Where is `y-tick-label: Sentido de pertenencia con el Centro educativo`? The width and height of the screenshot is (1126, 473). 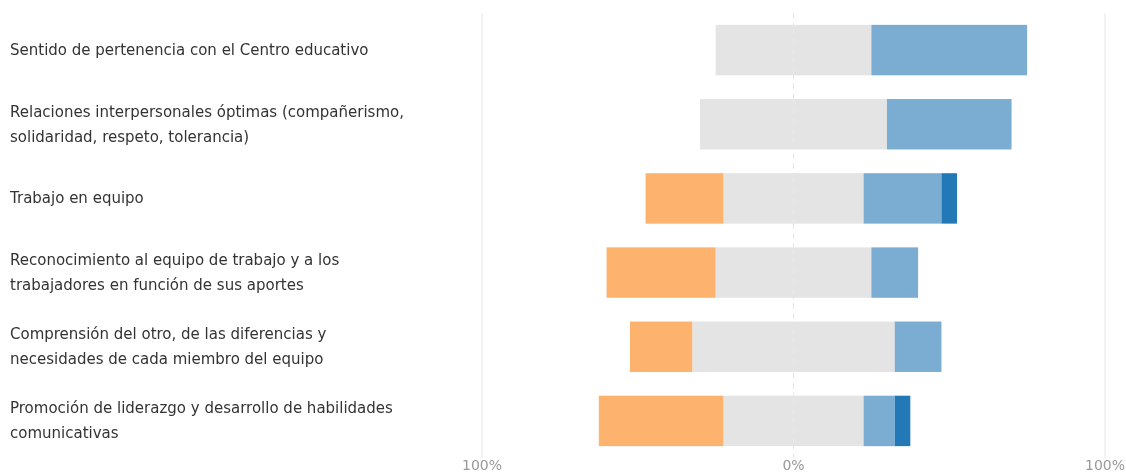 y-tick-label: Sentido de pertenencia con el Centro educativo is located at coordinates (189, 50).